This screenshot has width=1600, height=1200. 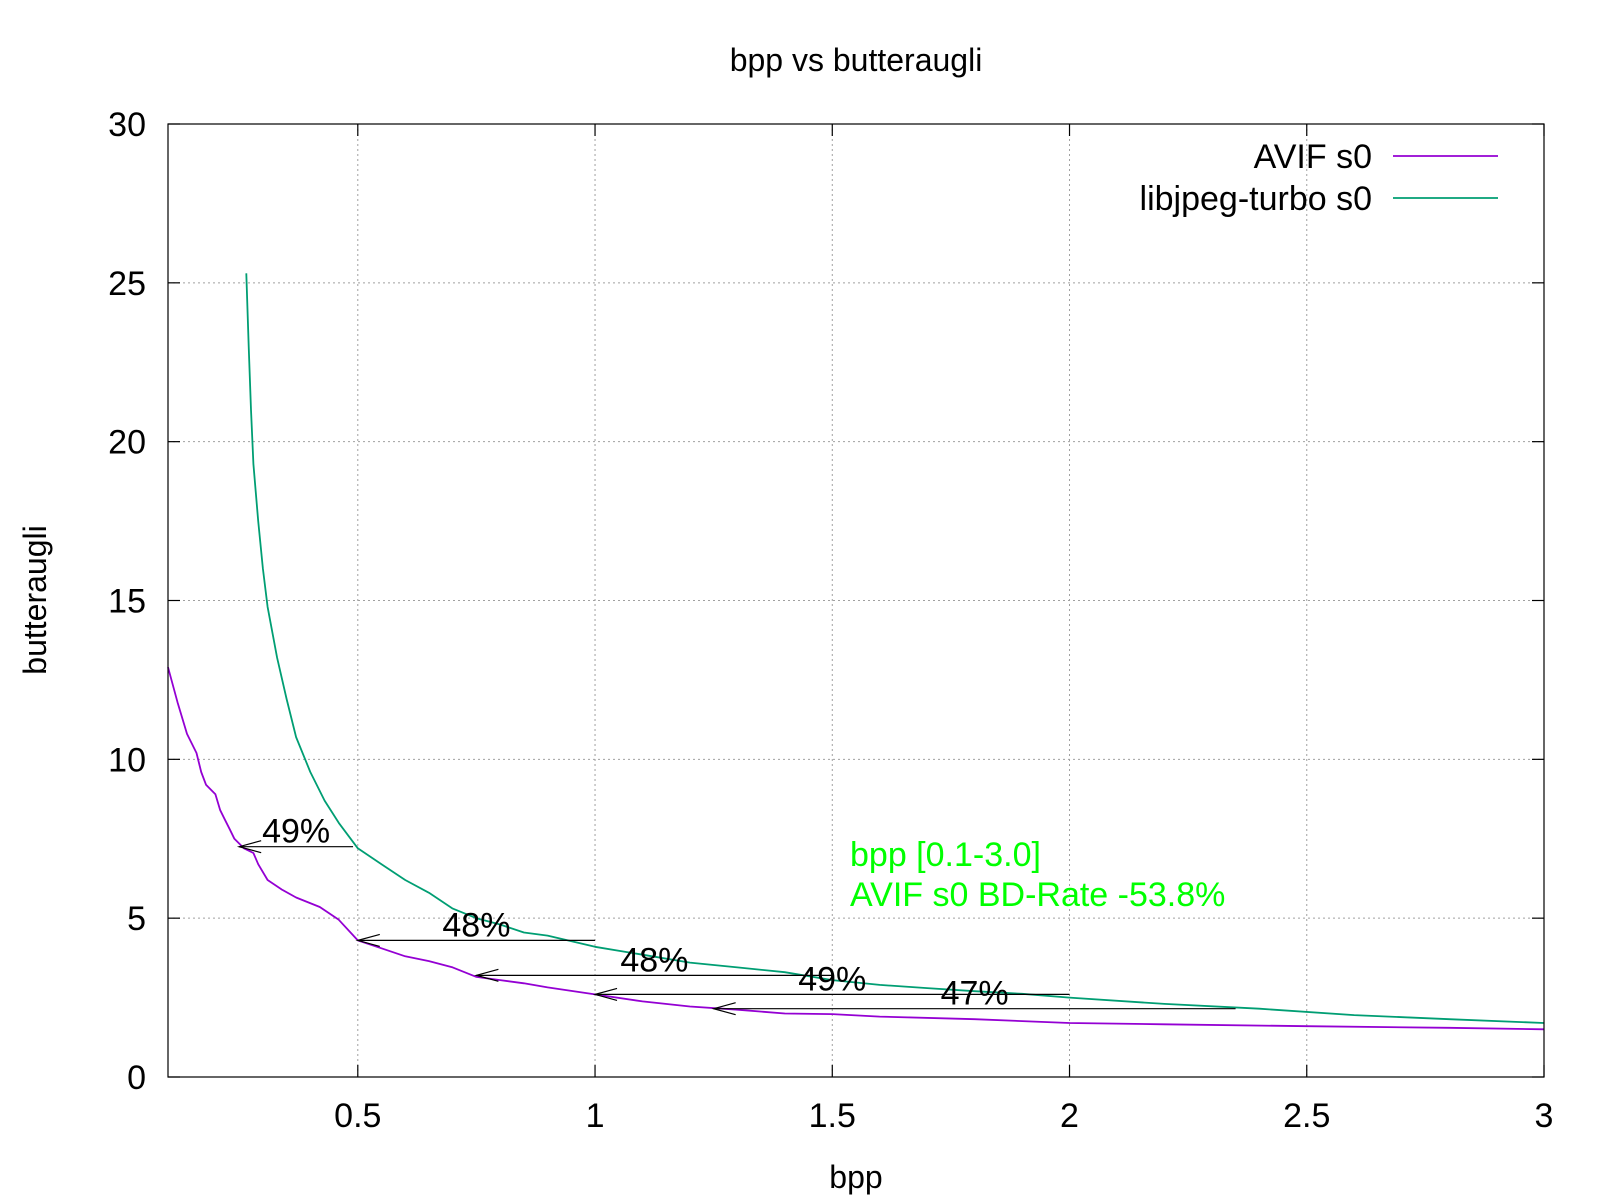 What do you see at coordinates (1037, 875) in the screenshot?
I see `bd-rate-annotation: bpp [0.1-3.0] AVIF s0 BD-Rate -53.8%` at bounding box center [1037, 875].